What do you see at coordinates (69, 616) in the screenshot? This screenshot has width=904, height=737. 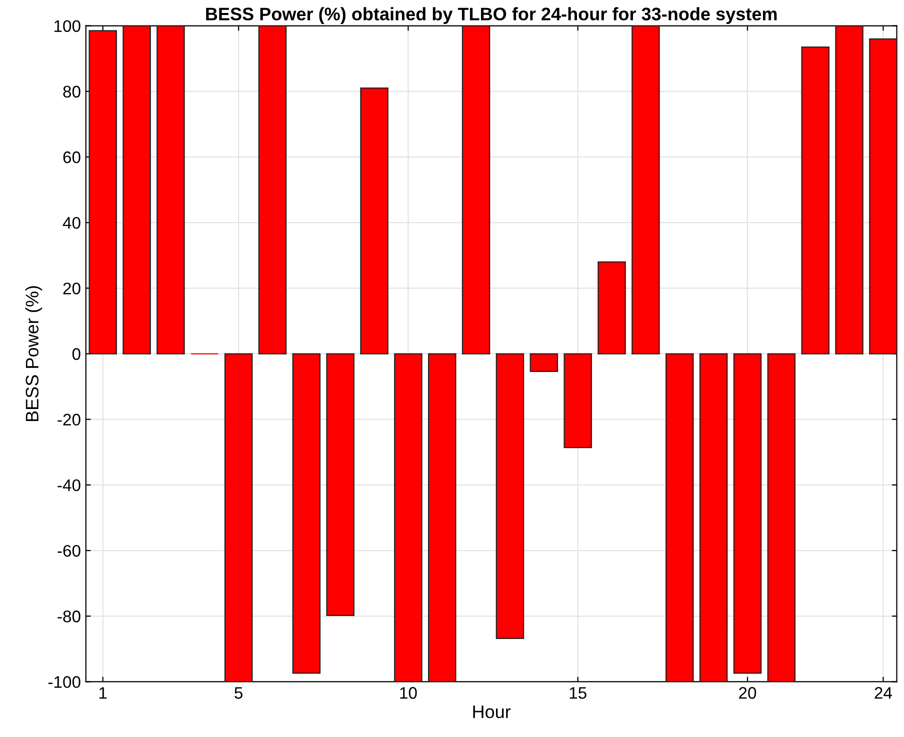 I see `y-tick-label: -80` at bounding box center [69, 616].